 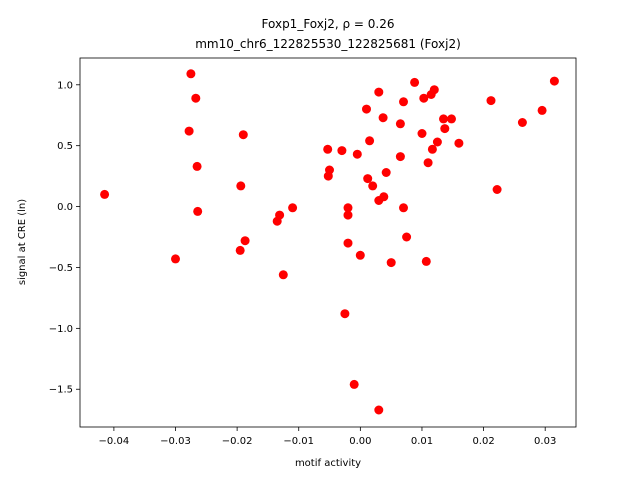 What do you see at coordinates (327, 437) in the screenshot?
I see `x-axis: −0.04 −0.03 −0.02 −0.01 0.00 0.01 0.02 0.03` at bounding box center [327, 437].